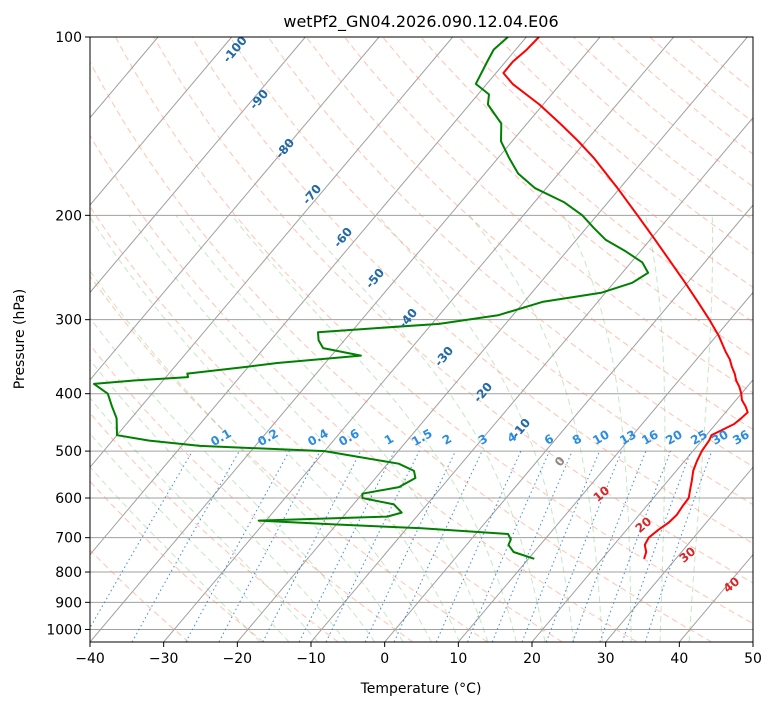 This screenshot has width=775, height=708. I want to click on x-tick-label: −20, so click(238, 659).